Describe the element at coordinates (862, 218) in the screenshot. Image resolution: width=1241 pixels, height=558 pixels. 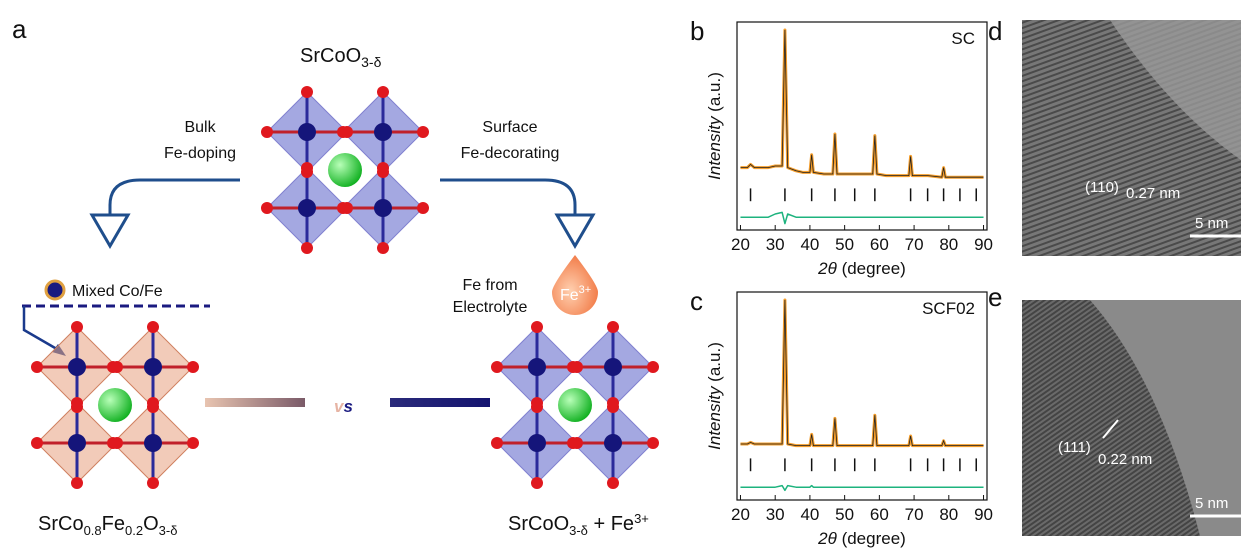
I see `difference-line` at that location.